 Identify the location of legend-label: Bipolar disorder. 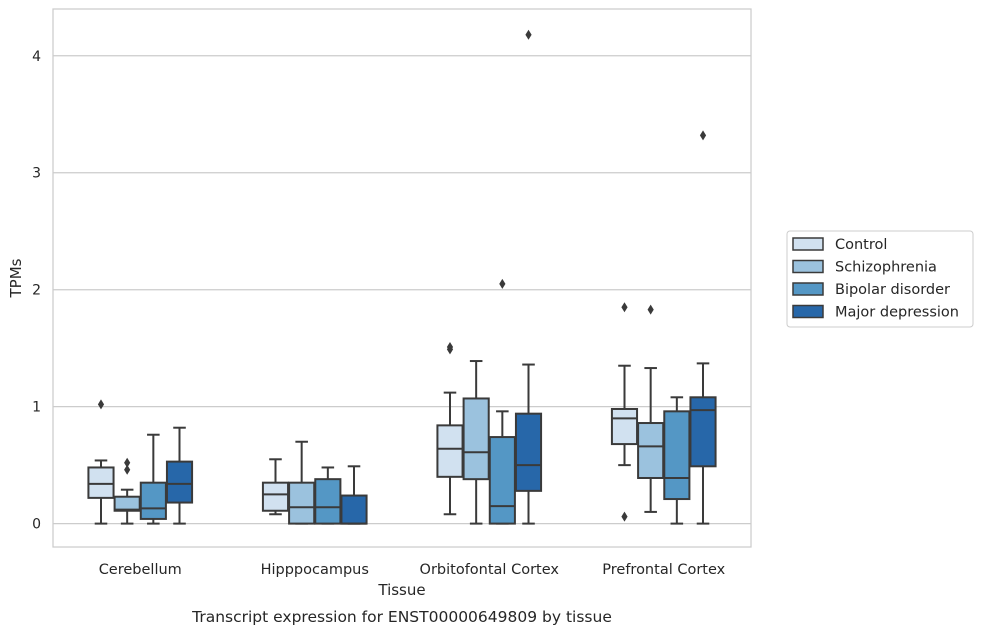
(892, 290).